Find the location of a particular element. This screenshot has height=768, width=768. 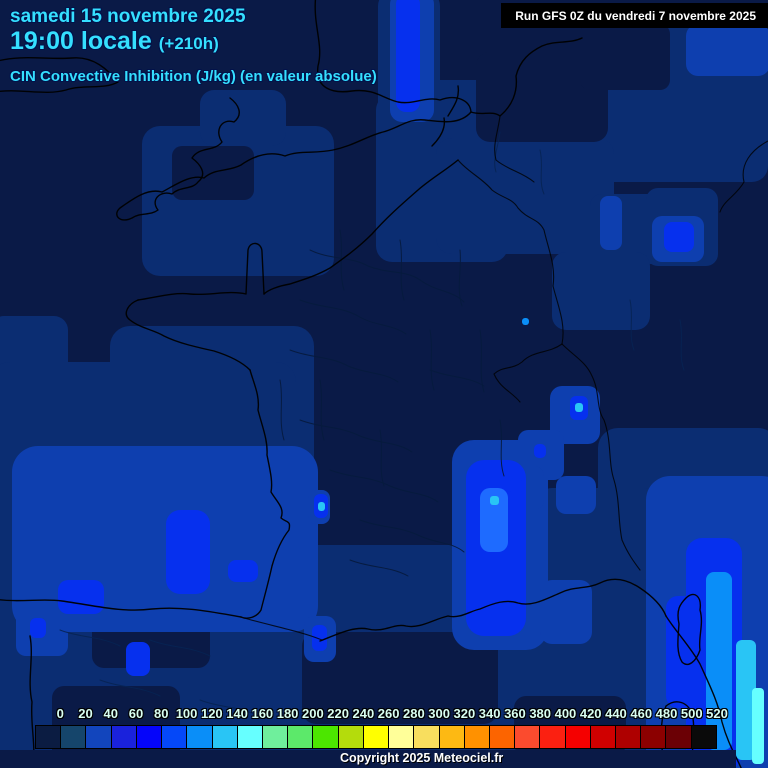

legend-tick: 480 is located at coordinates (666, 713).